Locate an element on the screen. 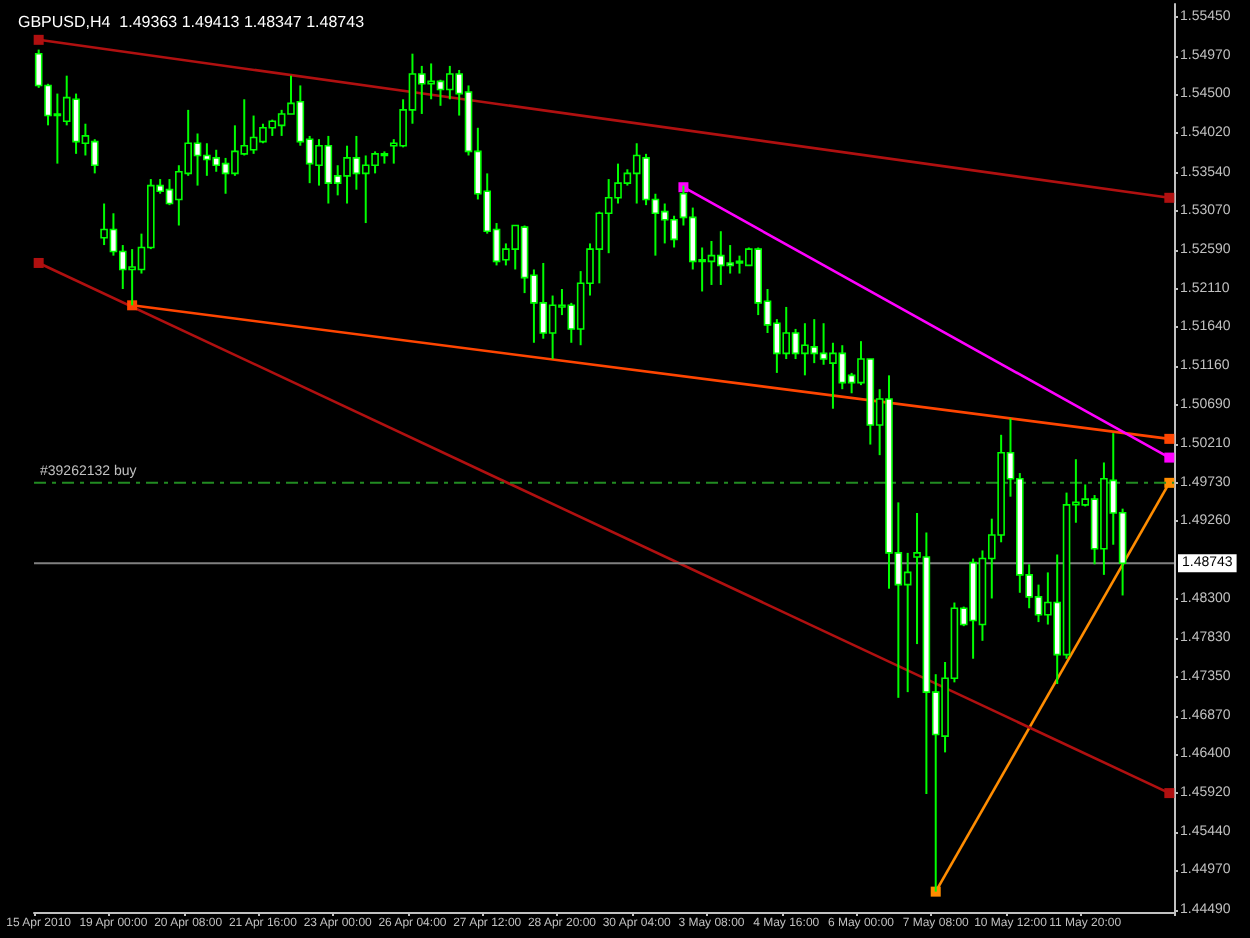 This screenshot has height=938, width=1250. text: GBPUSD,H4 1.49363 1.49413 1.48347 1.48743 is located at coordinates (192, 22).